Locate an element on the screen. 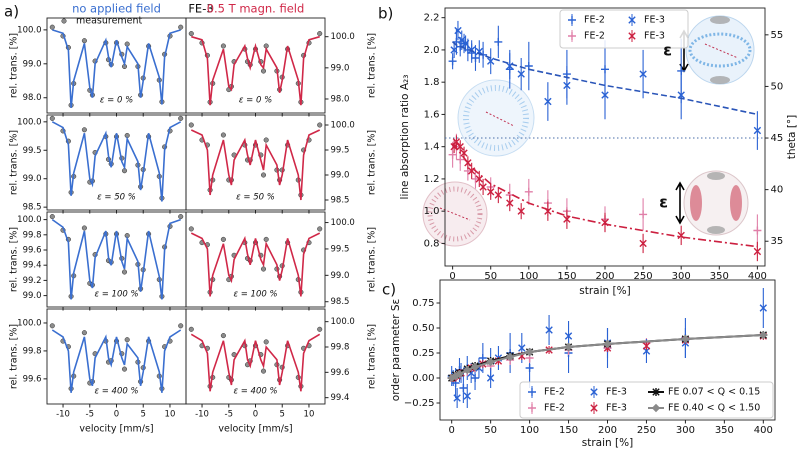 The image size is (800, 454). x-axis-label: velocity [mm/s] is located at coordinates (116, 429).